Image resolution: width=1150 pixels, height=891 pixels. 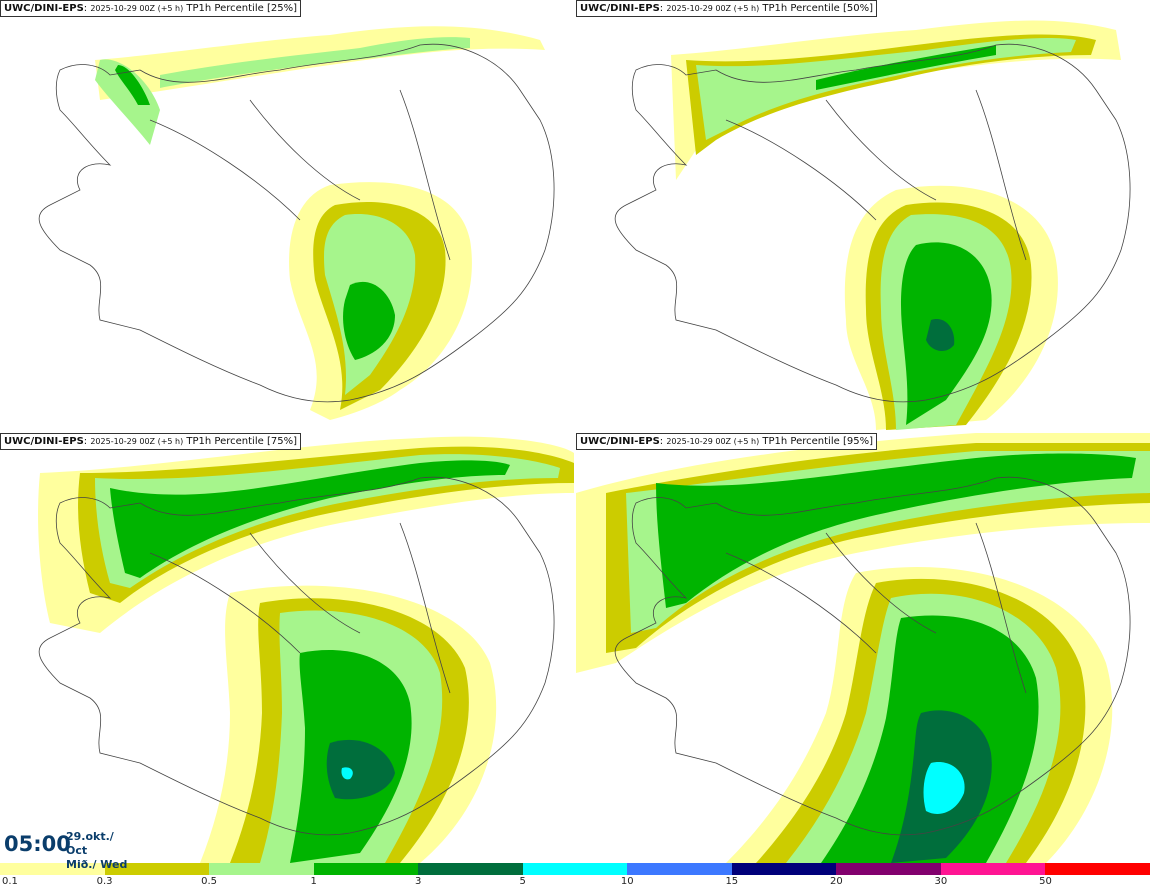 What do you see at coordinates (37, 844) in the screenshot?
I see `valid-time: 05:00` at bounding box center [37, 844].